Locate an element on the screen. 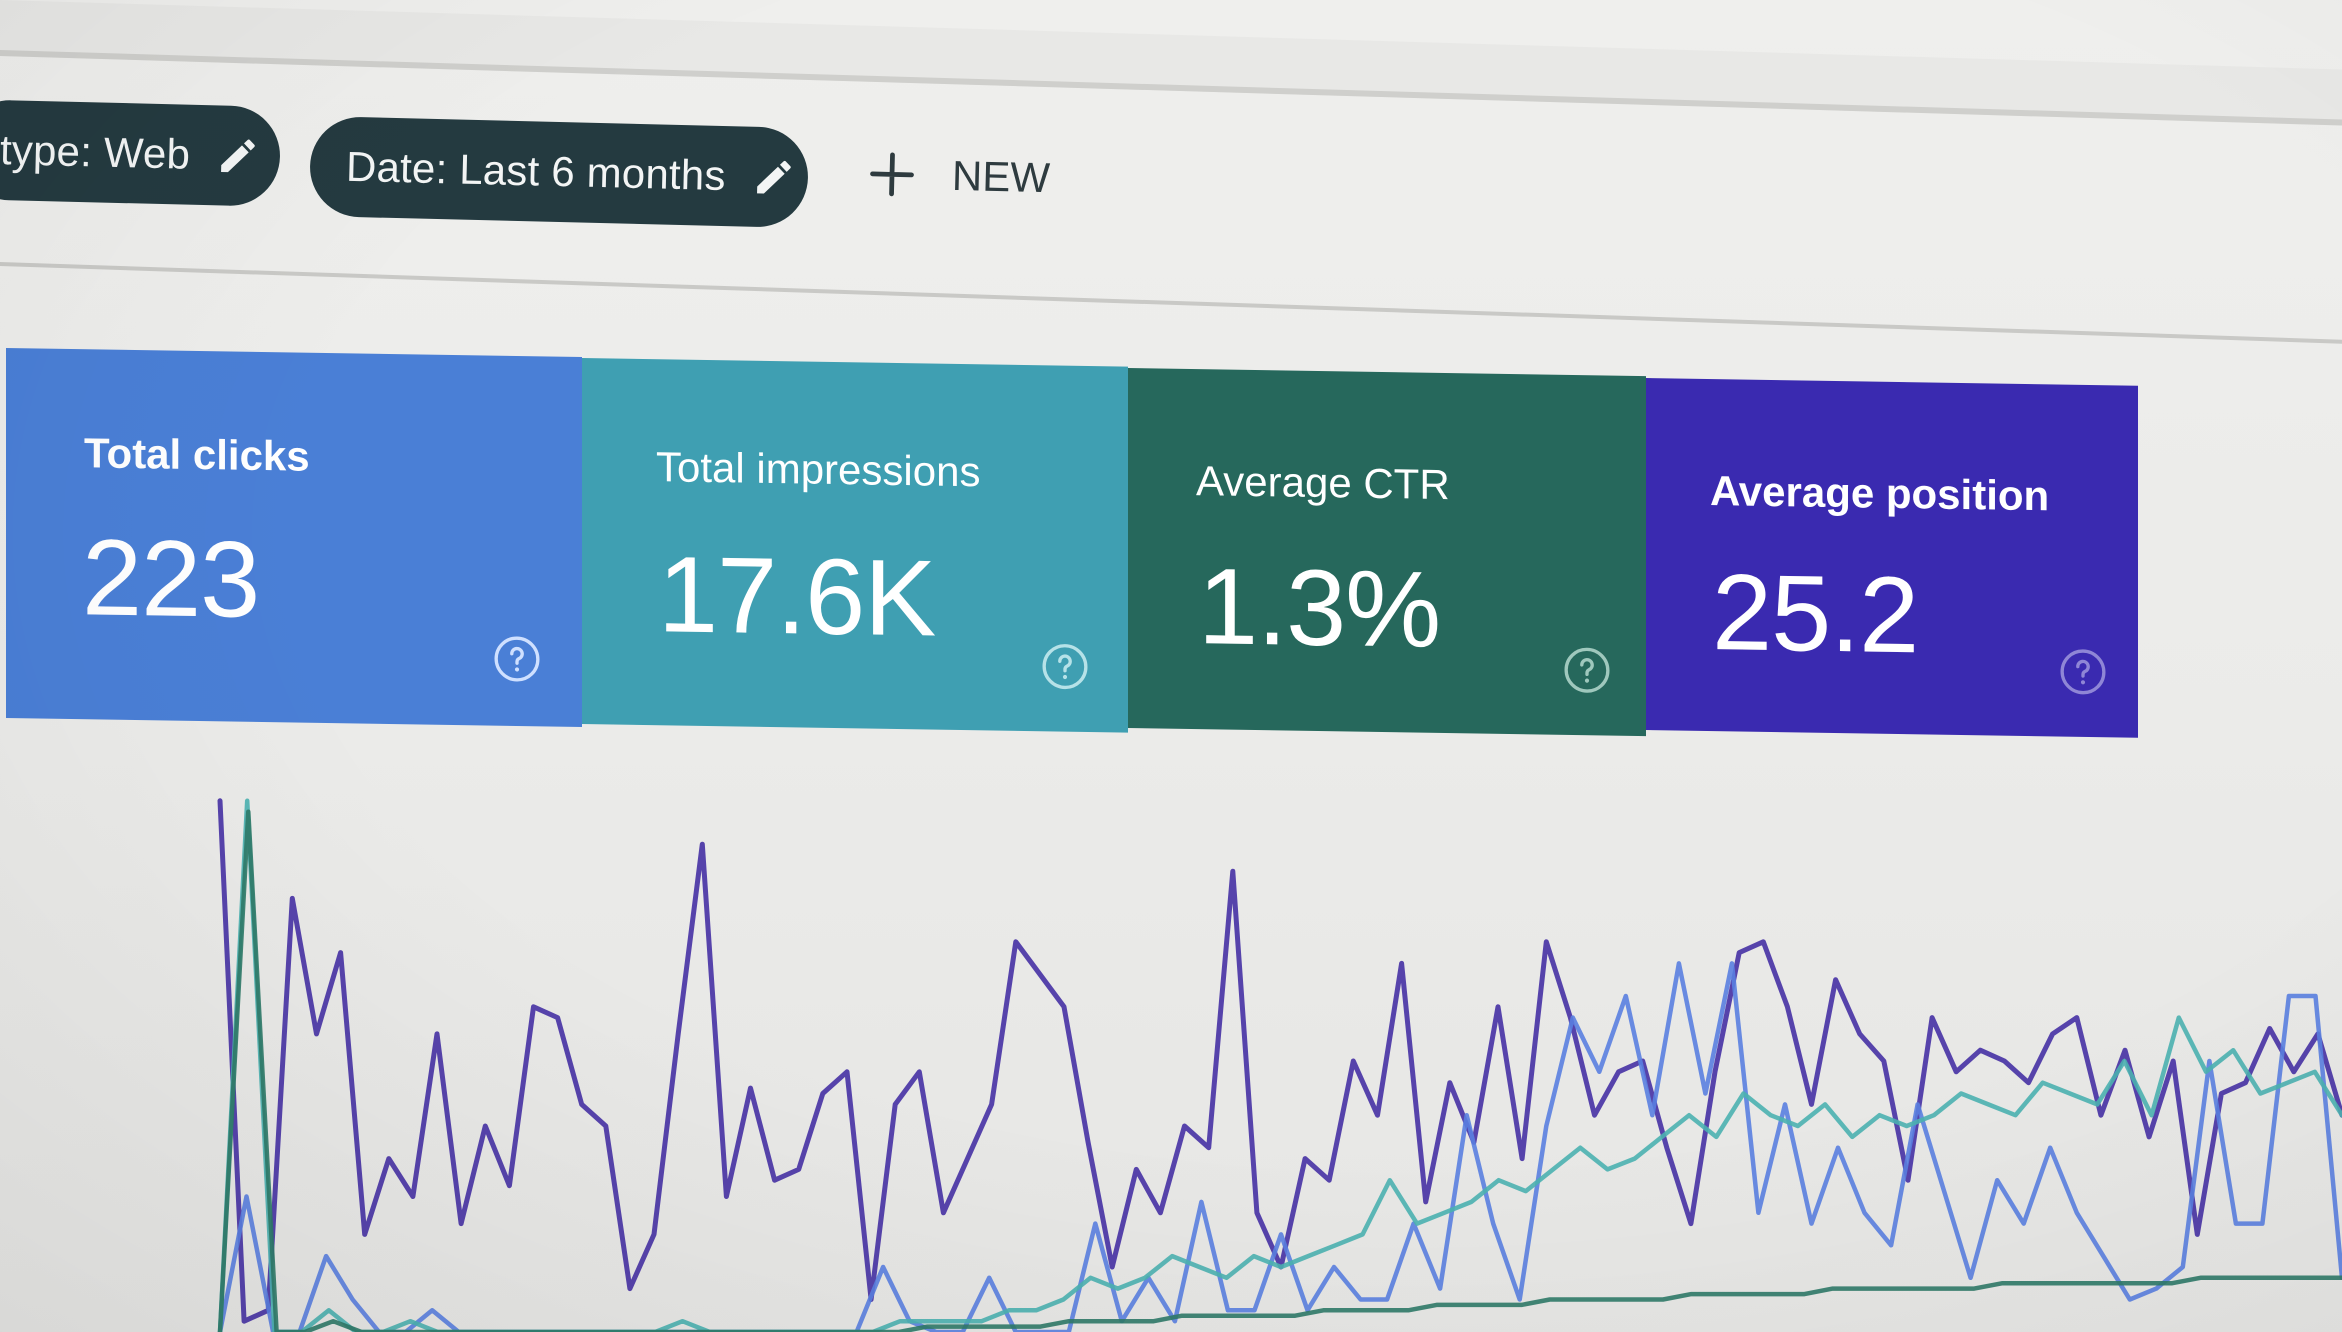 Image resolution: width=2342 pixels, height=1332 pixels. new-filter-button: NEW is located at coordinates (958, 176).